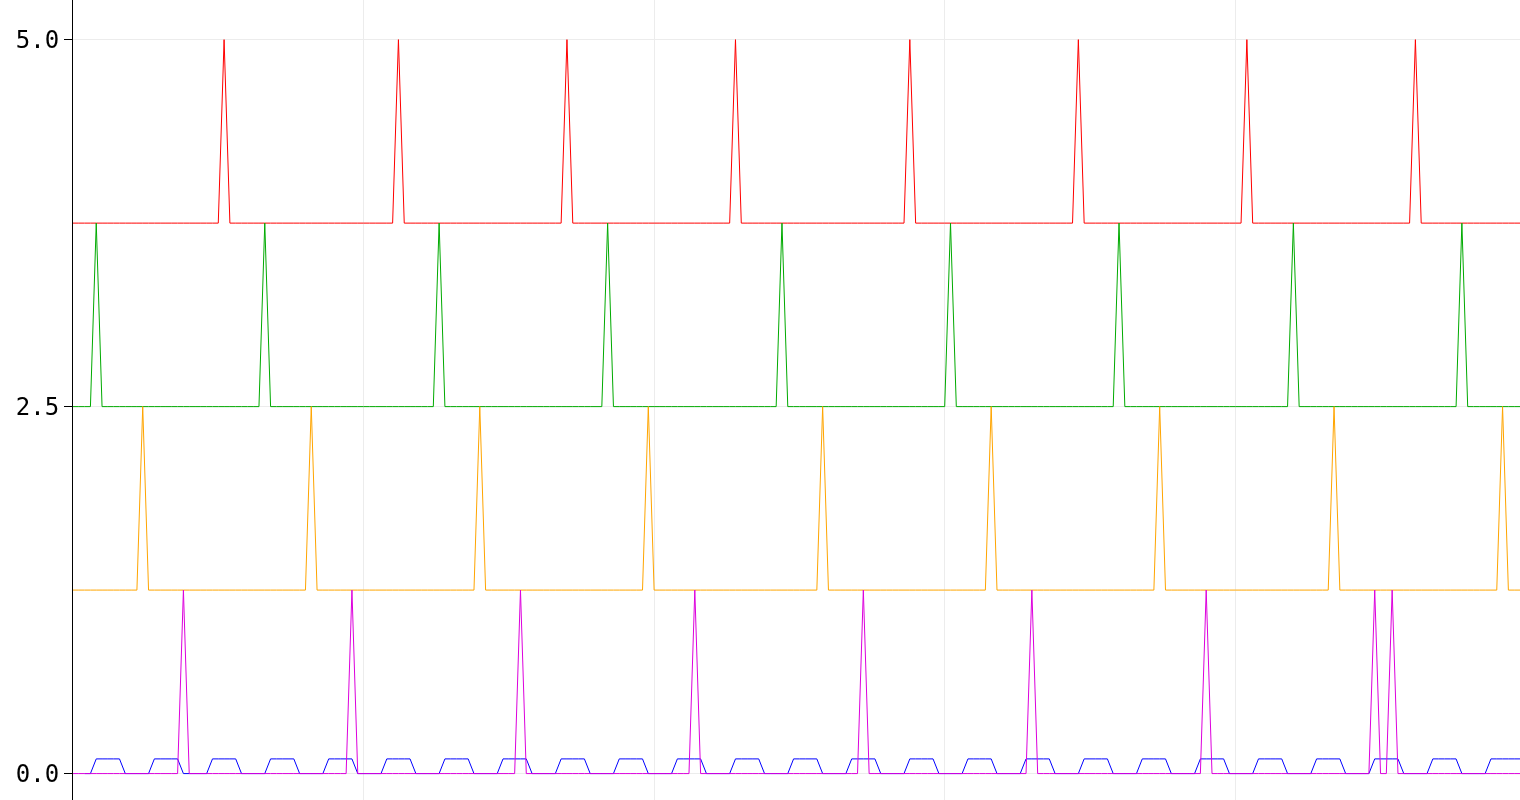 The image size is (1520, 800). What do you see at coordinates (37, 407) in the screenshot?
I see `y-tick-label: 2.5` at bounding box center [37, 407].